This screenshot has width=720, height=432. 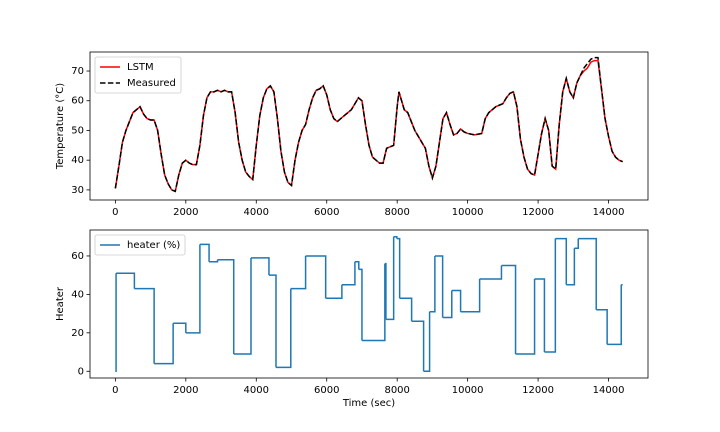 What do you see at coordinates (153, 245) in the screenshot?
I see `legend-label: heater (%)` at bounding box center [153, 245].